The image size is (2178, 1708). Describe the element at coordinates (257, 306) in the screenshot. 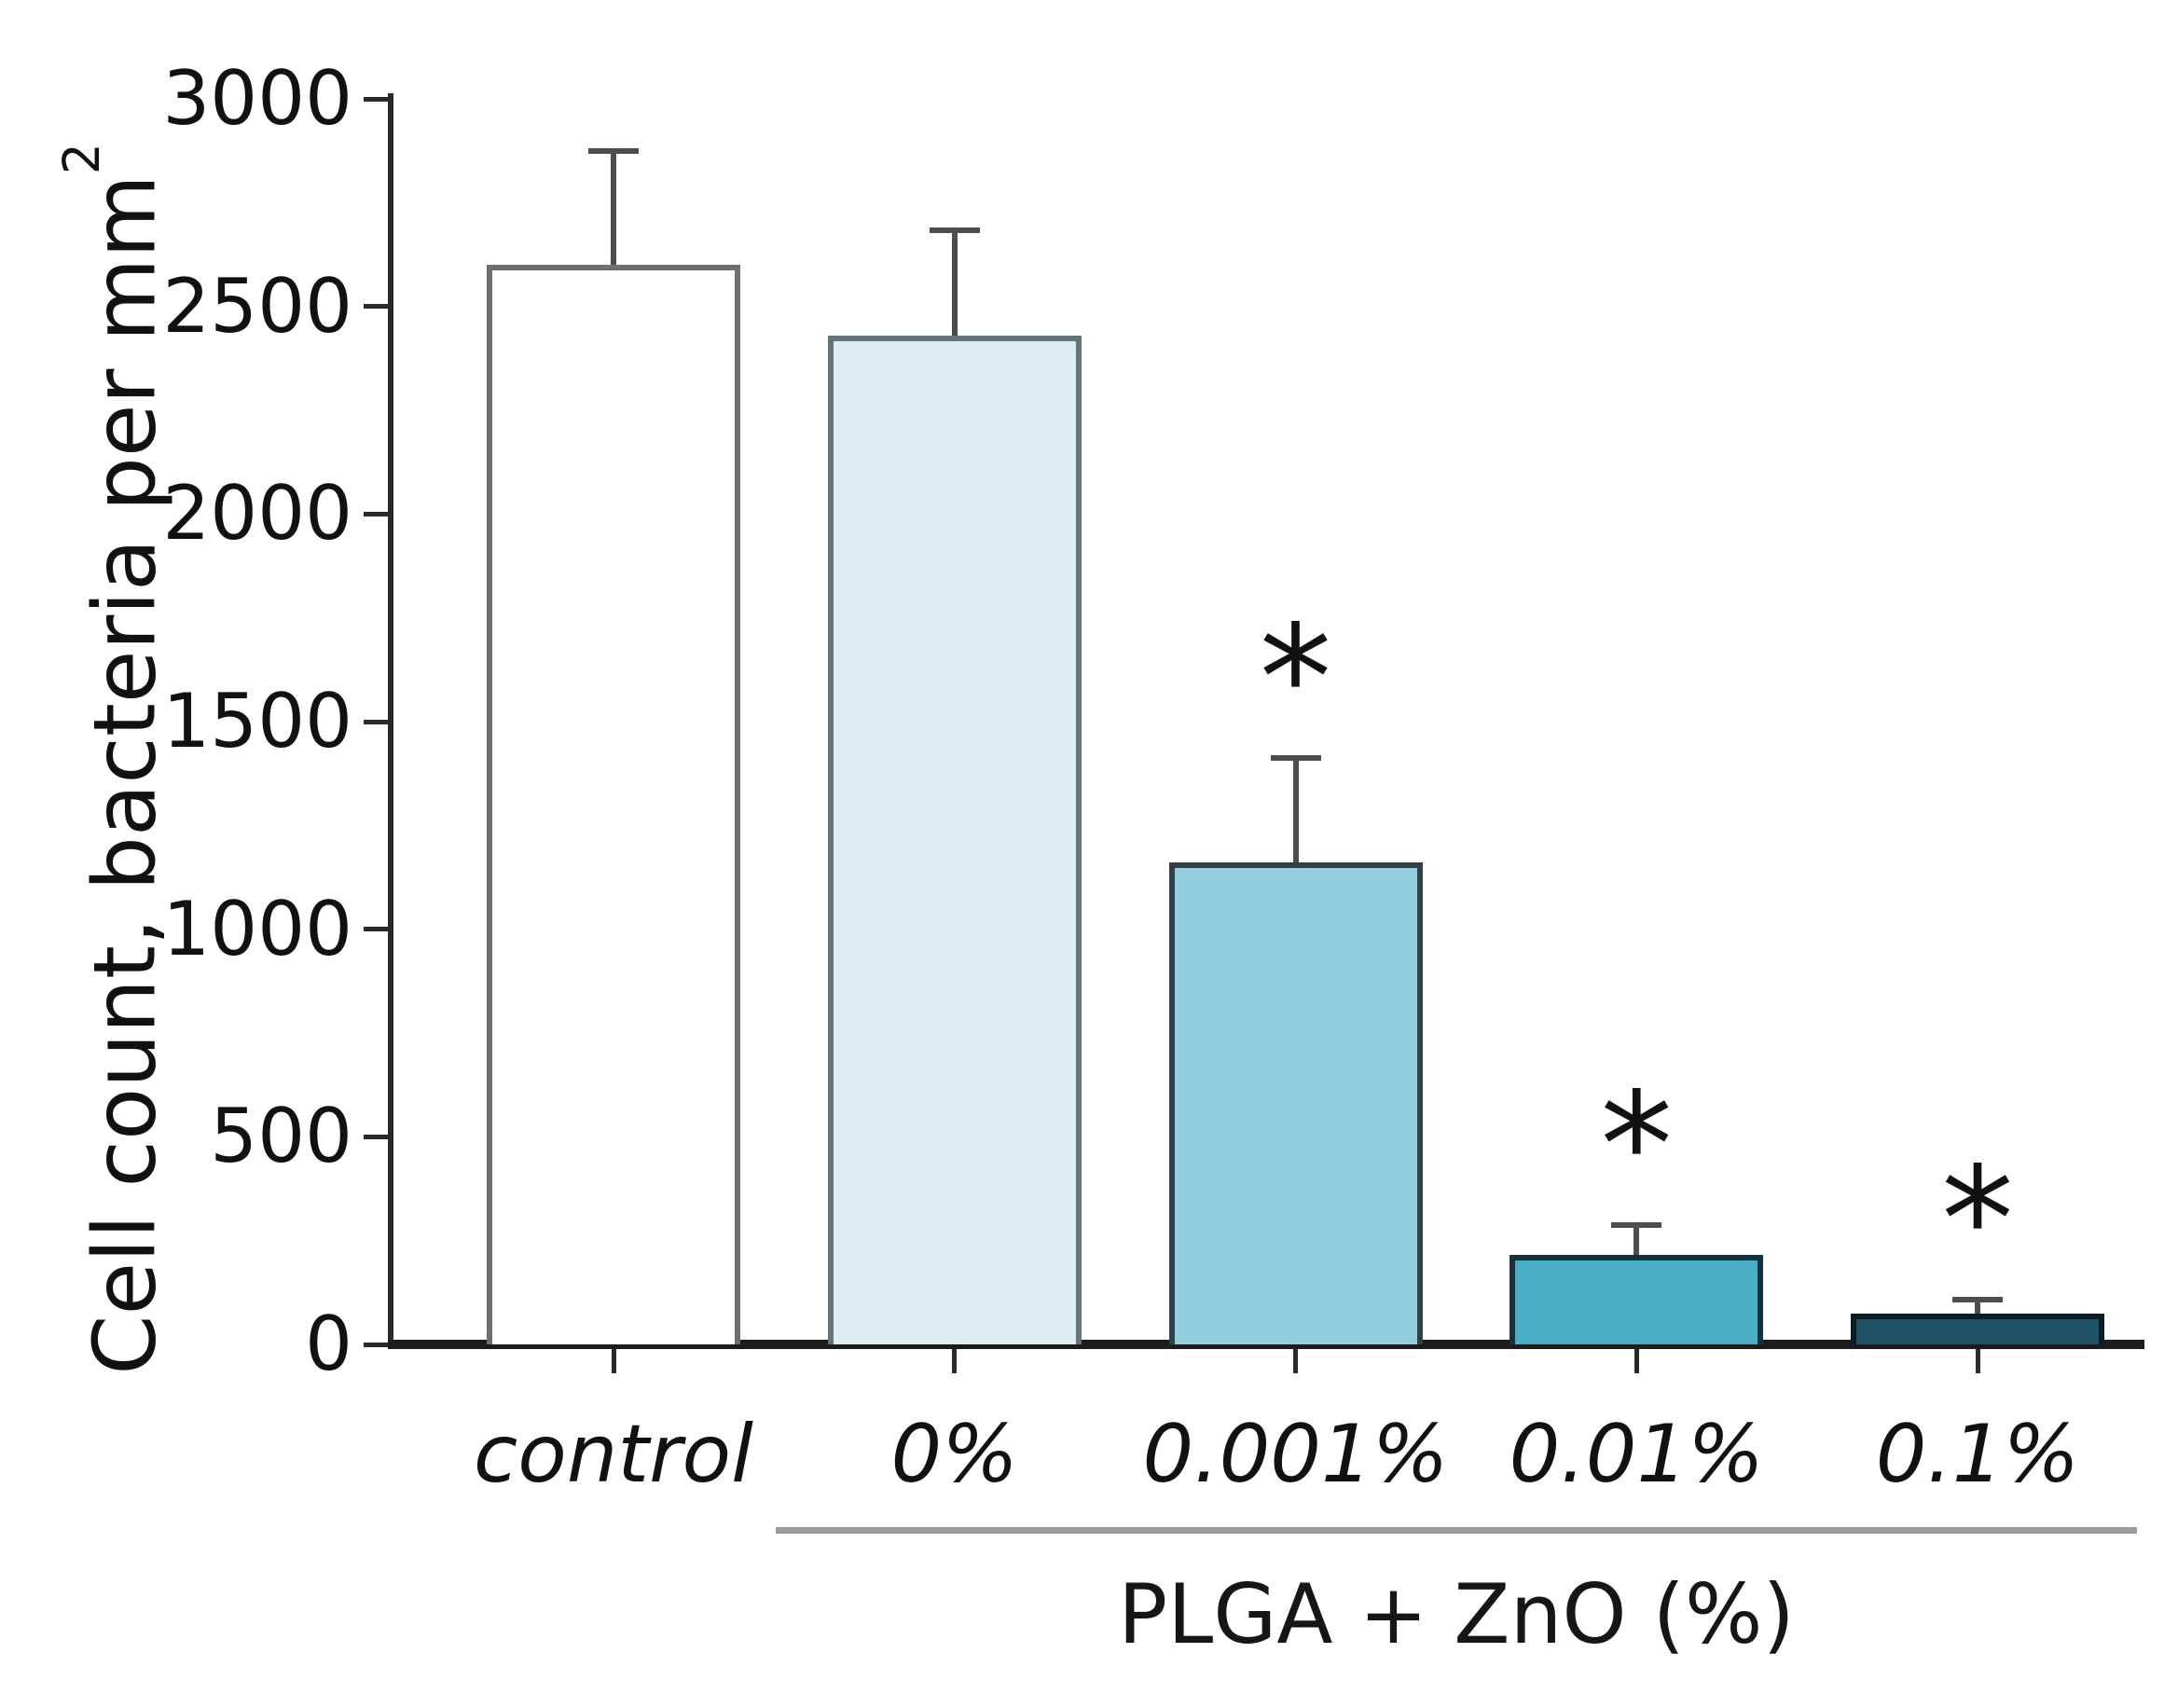

I see `y-axis-tick-label-2500: 2500` at that location.